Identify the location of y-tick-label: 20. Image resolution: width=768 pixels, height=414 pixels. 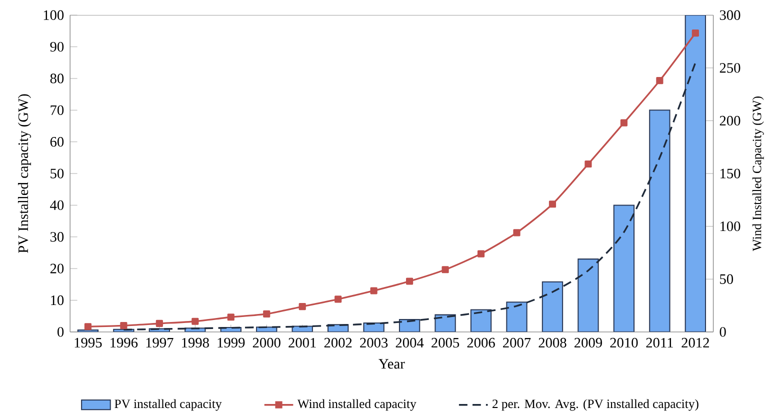
(57, 269).